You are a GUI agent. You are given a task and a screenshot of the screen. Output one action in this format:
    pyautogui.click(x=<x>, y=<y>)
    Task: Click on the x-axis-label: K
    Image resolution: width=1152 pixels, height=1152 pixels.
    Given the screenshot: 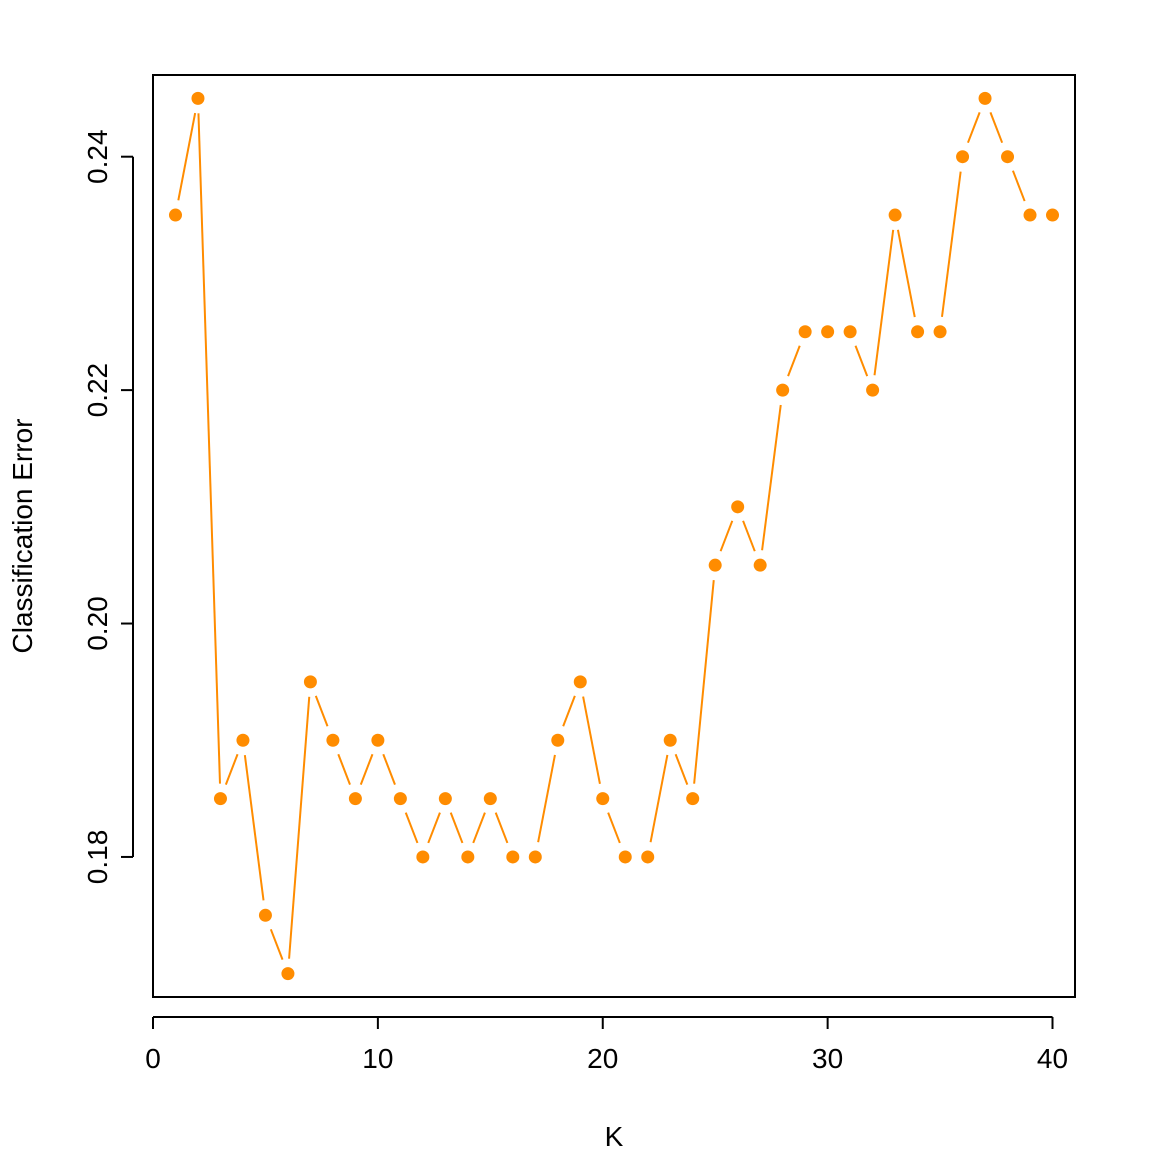 What is the action you would take?
    pyautogui.click(x=614, y=1136)
    